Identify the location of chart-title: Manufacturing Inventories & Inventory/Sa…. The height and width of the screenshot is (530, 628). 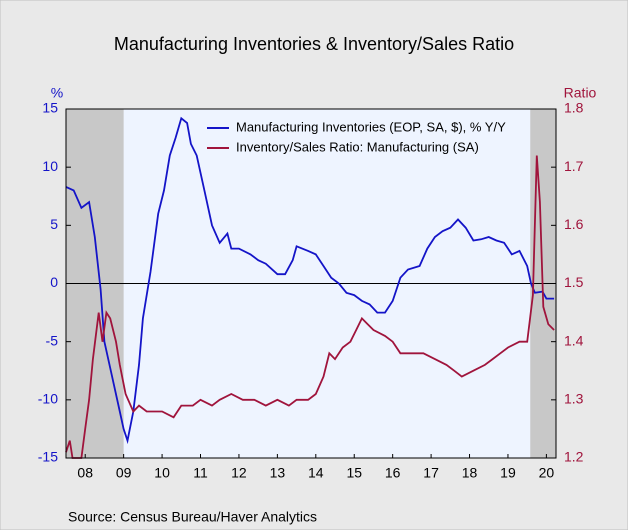
(314, 44).